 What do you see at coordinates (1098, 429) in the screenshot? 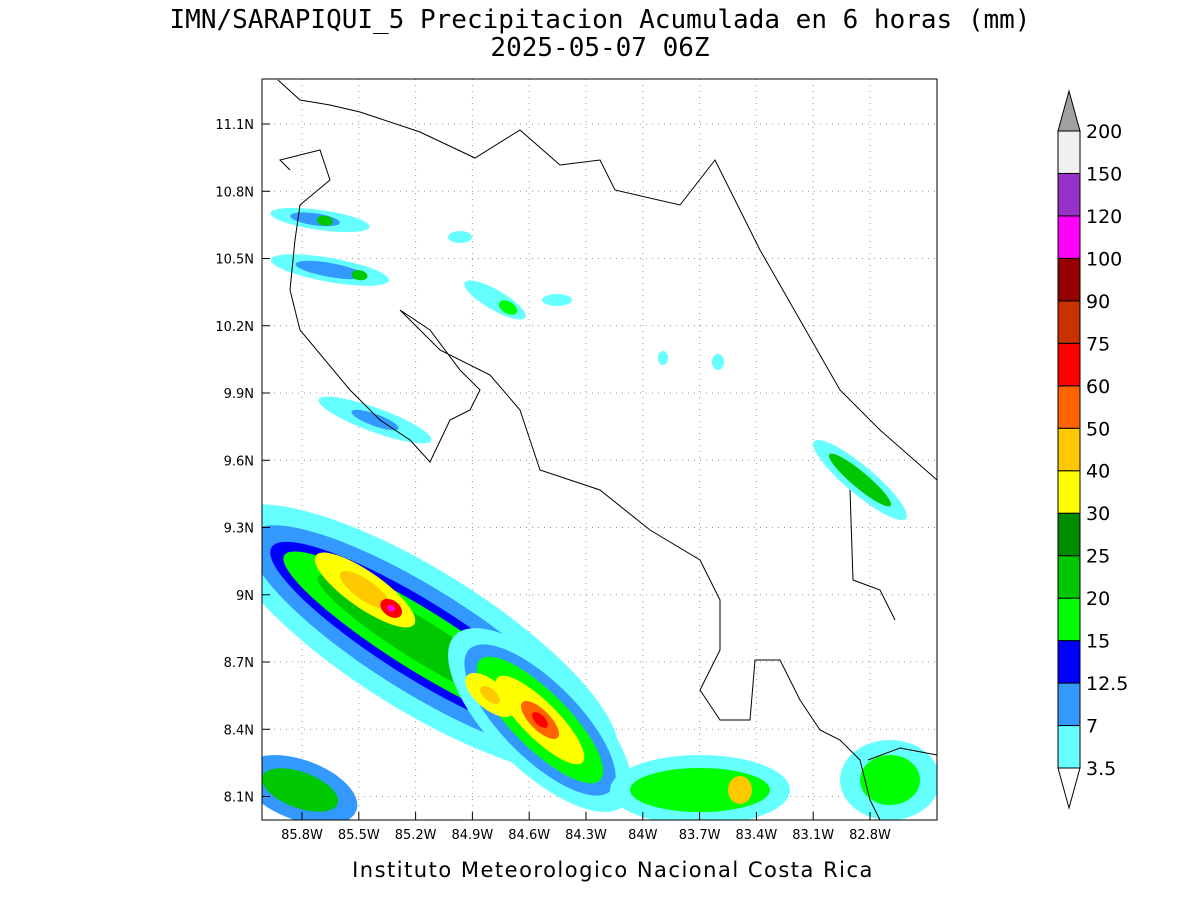
I see `colorbar-label: 50` at bounding box center [1098, 429].